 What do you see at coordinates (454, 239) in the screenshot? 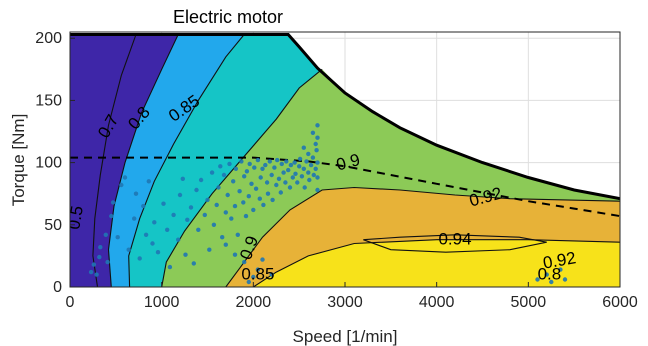
I see `contour-label-6: 0.94` at bounding box center [454, 239].